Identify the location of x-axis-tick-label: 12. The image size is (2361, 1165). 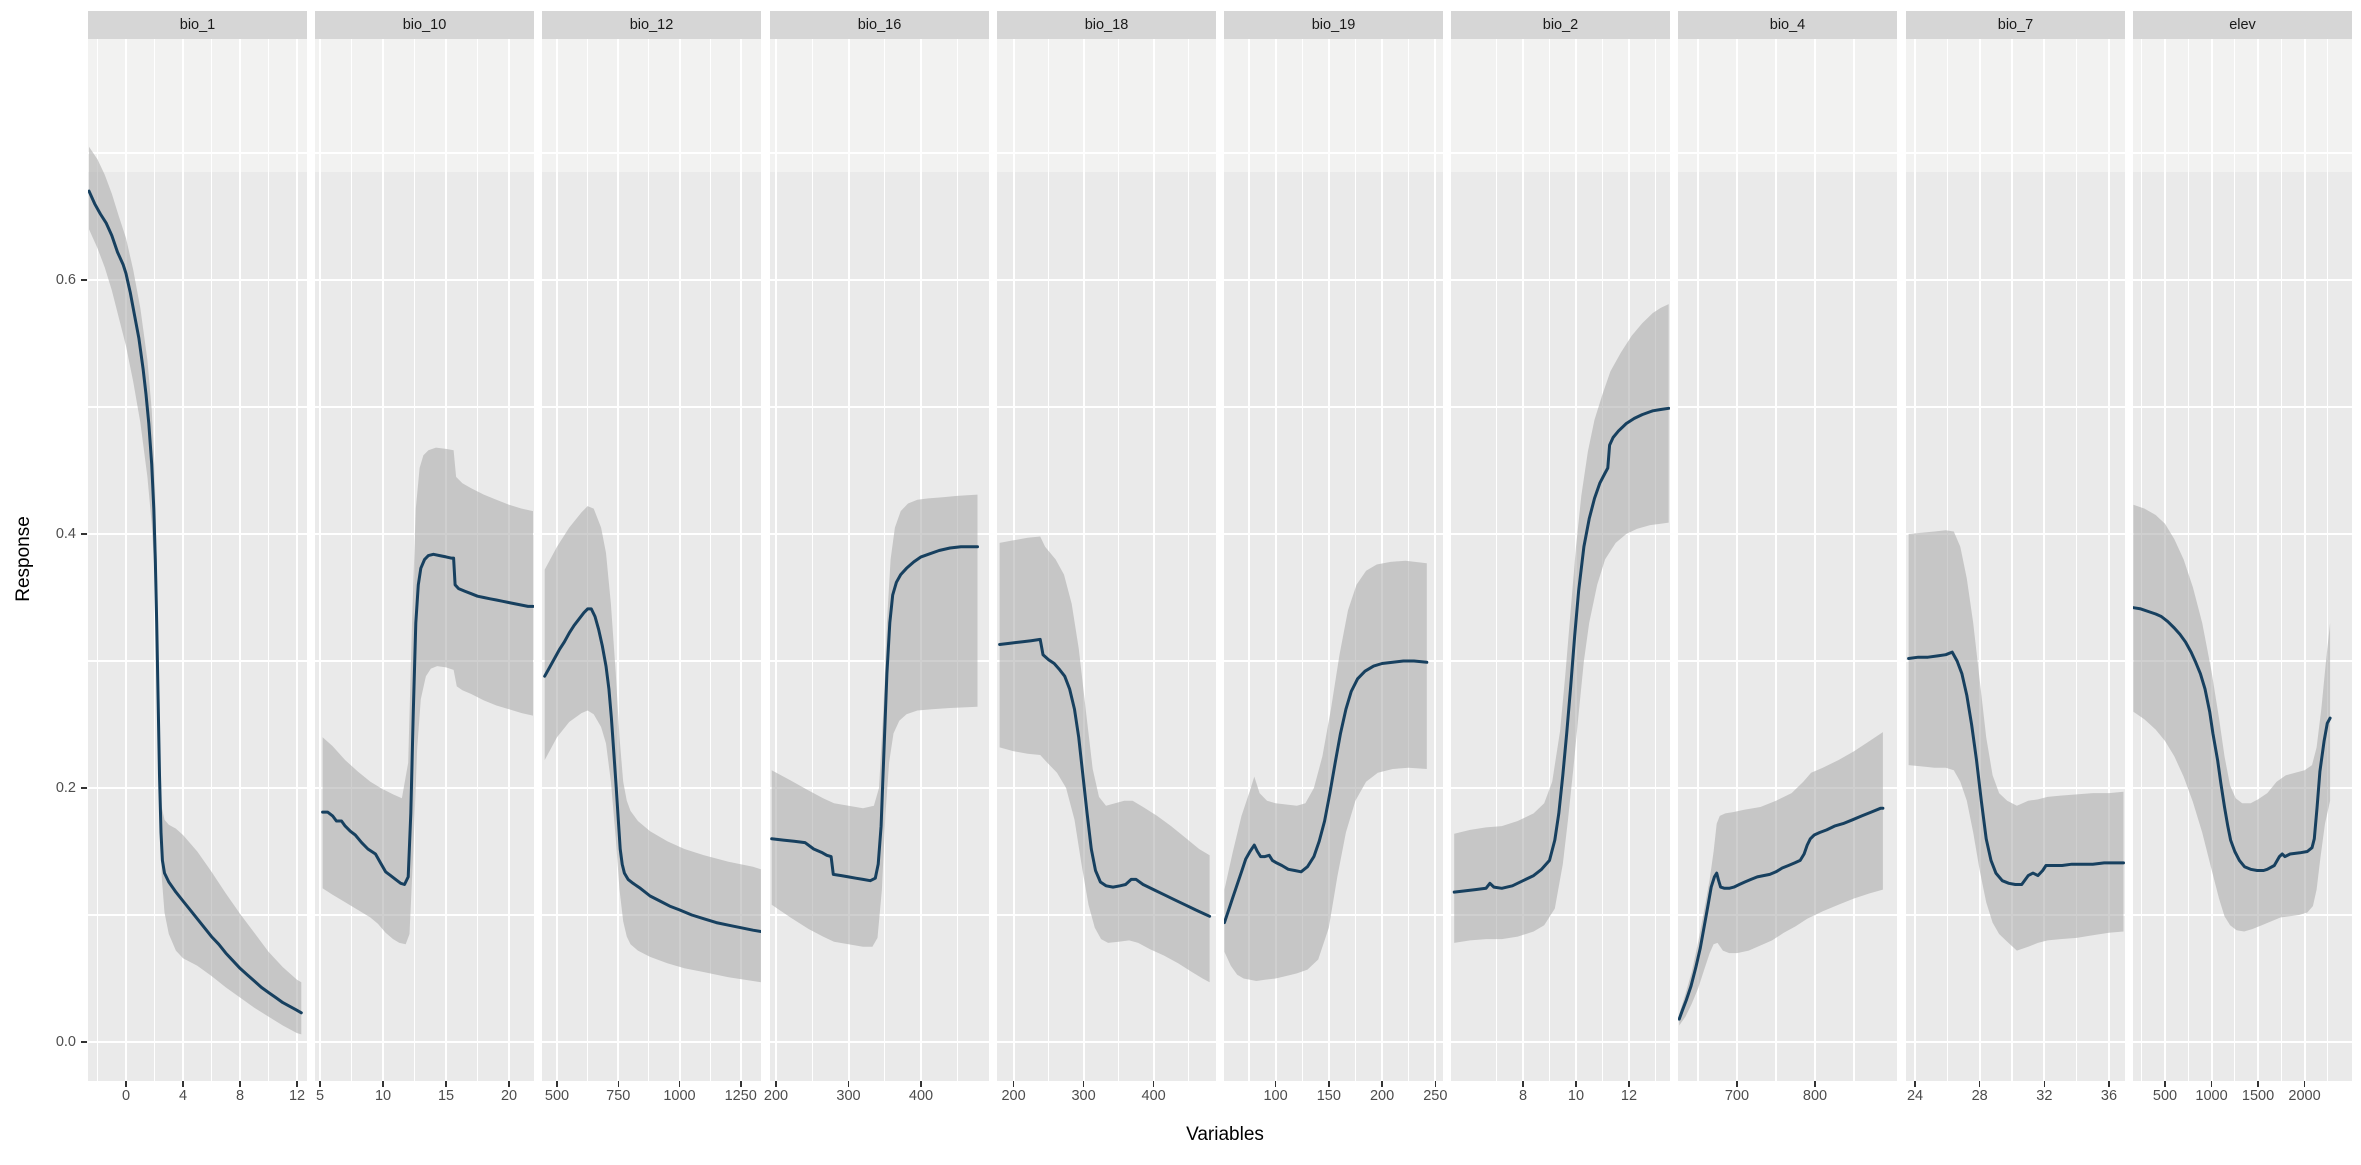
(297, 1096).